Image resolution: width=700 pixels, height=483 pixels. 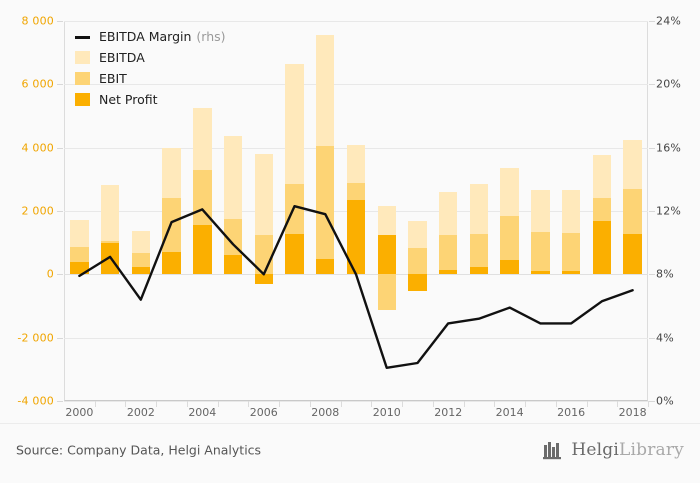 What do you see at coordinates (50, 274) in the screenshot?
I see `y-axis-tick-left: 0` at bounding box center [50, 274].